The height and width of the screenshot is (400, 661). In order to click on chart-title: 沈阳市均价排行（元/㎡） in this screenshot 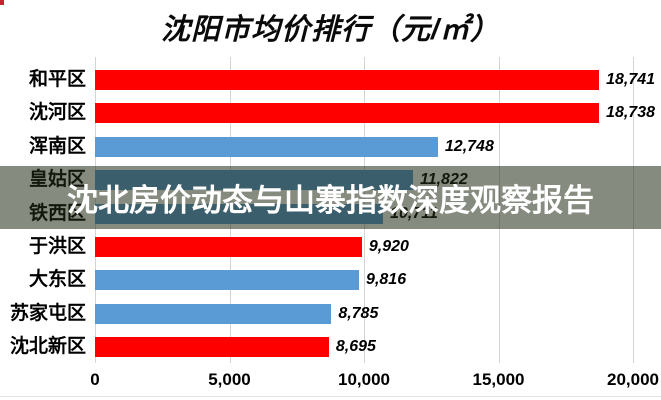, I will do `click(330, 30)`.